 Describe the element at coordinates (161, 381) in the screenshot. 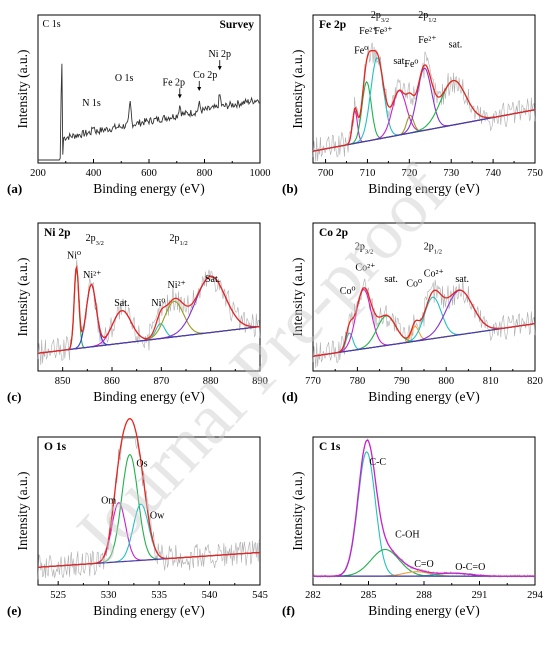

I see `x-tick-label: 870` at that location.